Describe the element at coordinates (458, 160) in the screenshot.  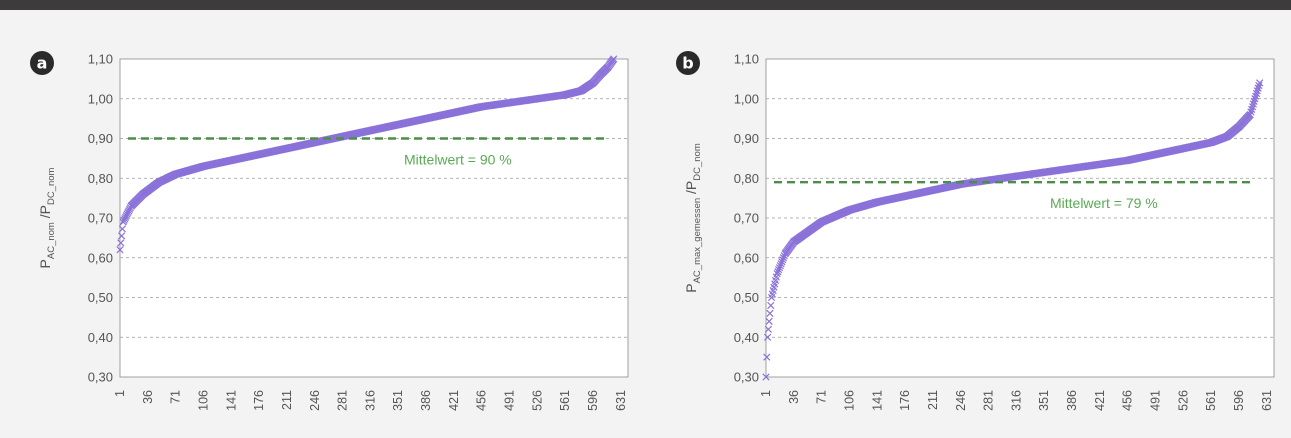
I see `mean-label: Mittelwert = 90 %` at that location.